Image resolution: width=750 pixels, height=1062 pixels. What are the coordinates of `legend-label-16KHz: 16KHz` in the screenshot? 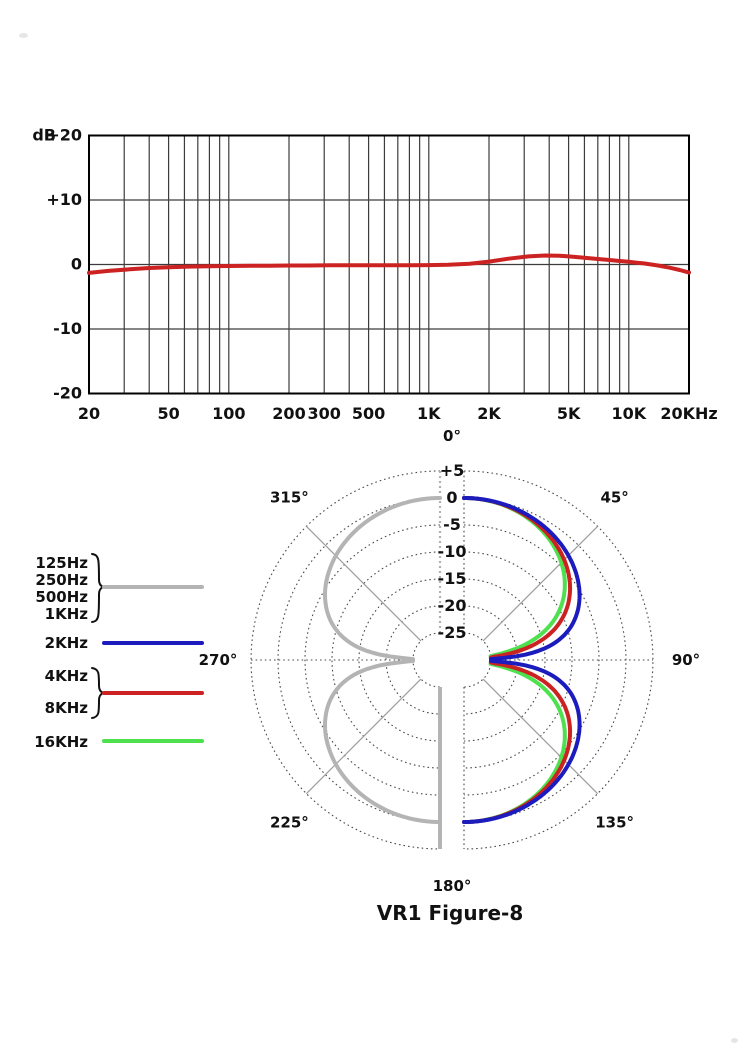 It's located at (61, 742).